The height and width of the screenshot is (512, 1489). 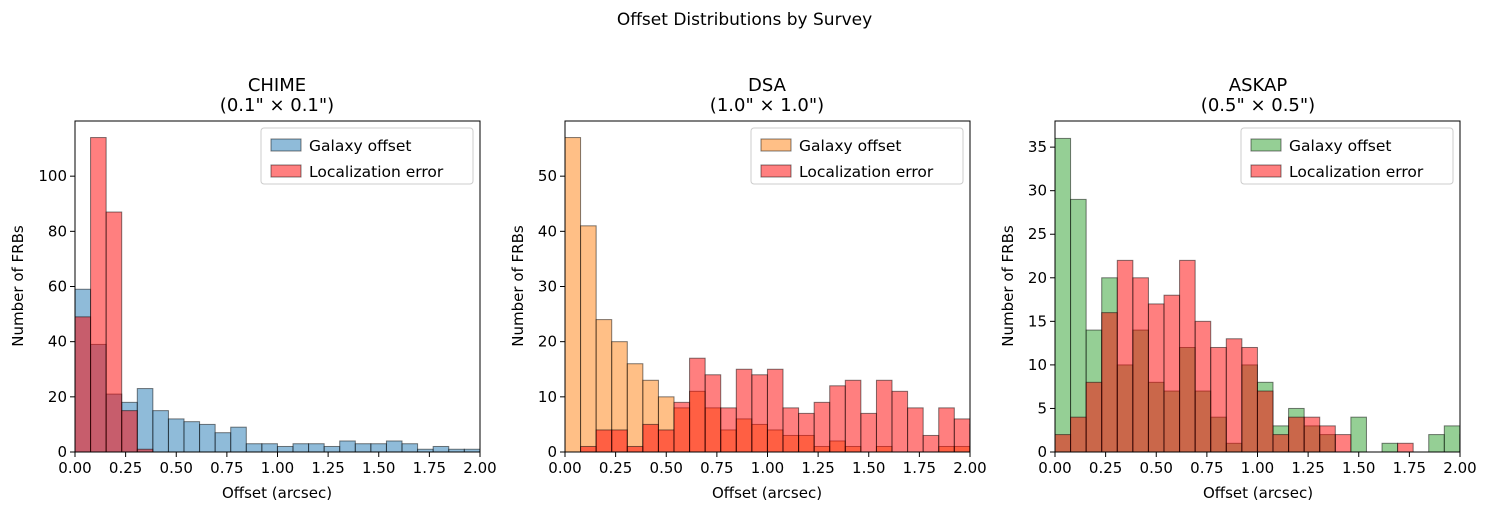 What do you see at coordinates (277, 85) in the screenshot?
I see `panel-title-line1: CHIME` at bounding box center [277, 85].